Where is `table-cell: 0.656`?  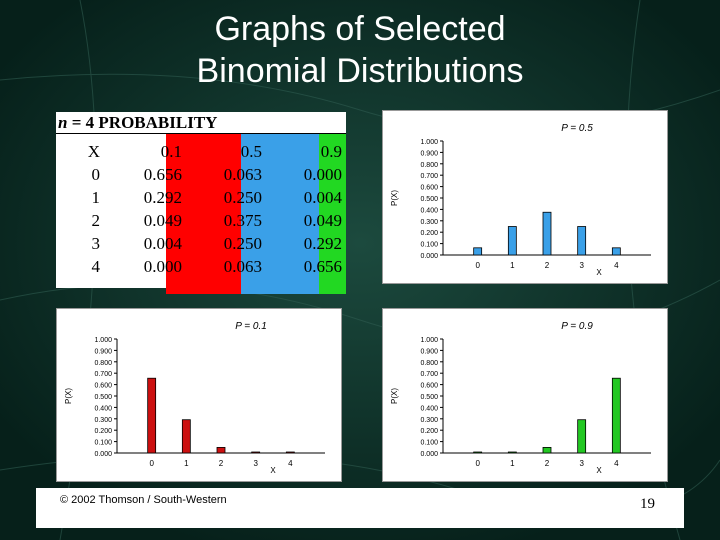 table-cell: 0.656 is located at coordinates (162, 174).